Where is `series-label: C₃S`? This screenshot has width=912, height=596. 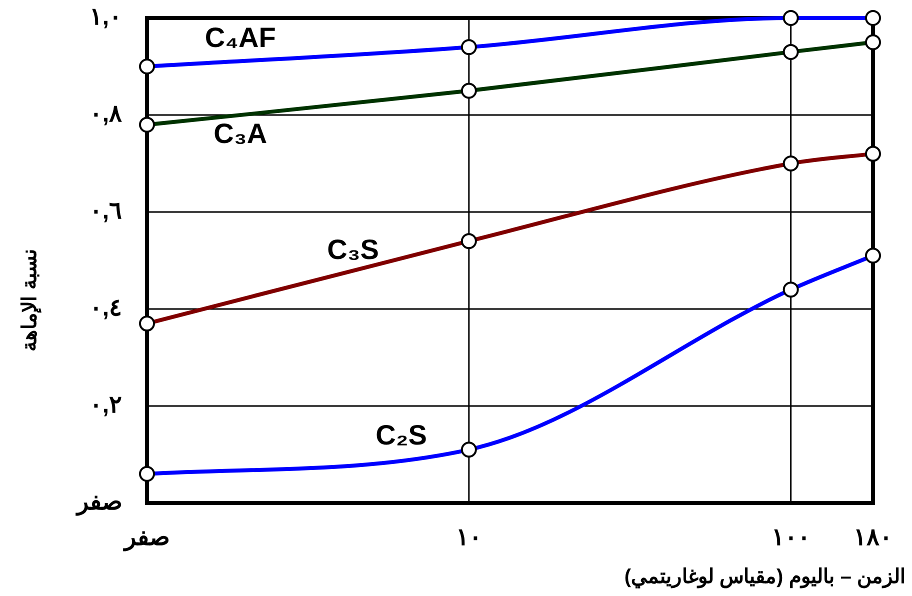 series-label: C₃S is located at coordinates (353, 249).